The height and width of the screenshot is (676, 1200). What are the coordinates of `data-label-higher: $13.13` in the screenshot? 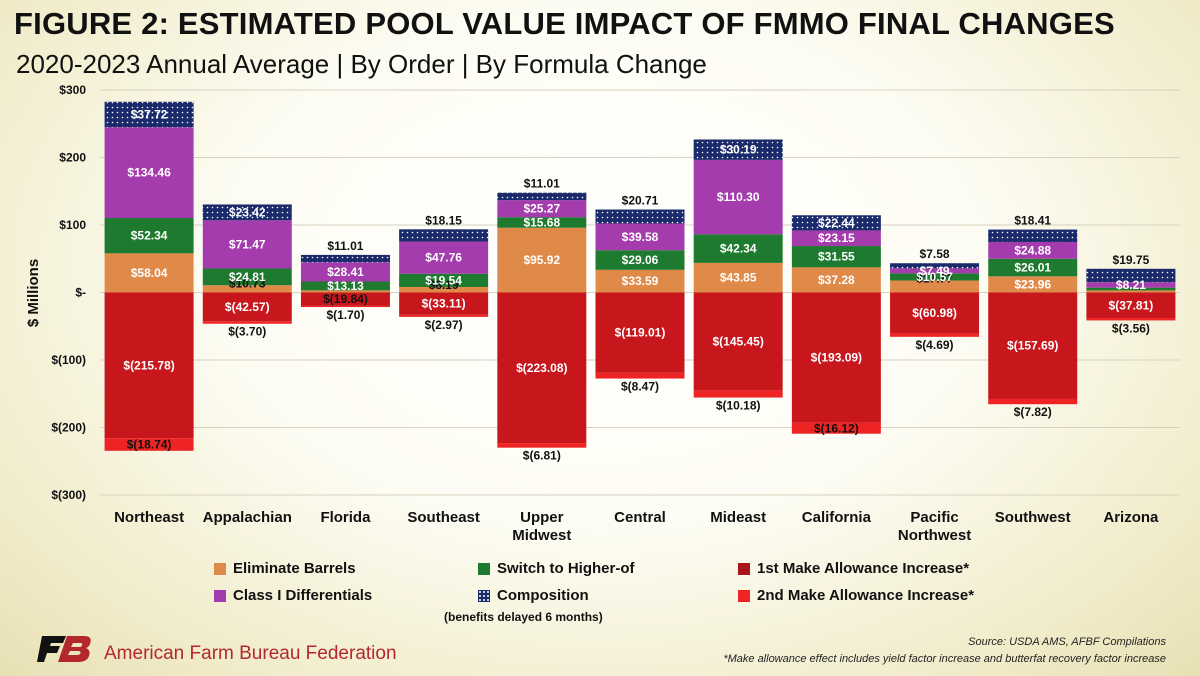 It's located at (345, 286).